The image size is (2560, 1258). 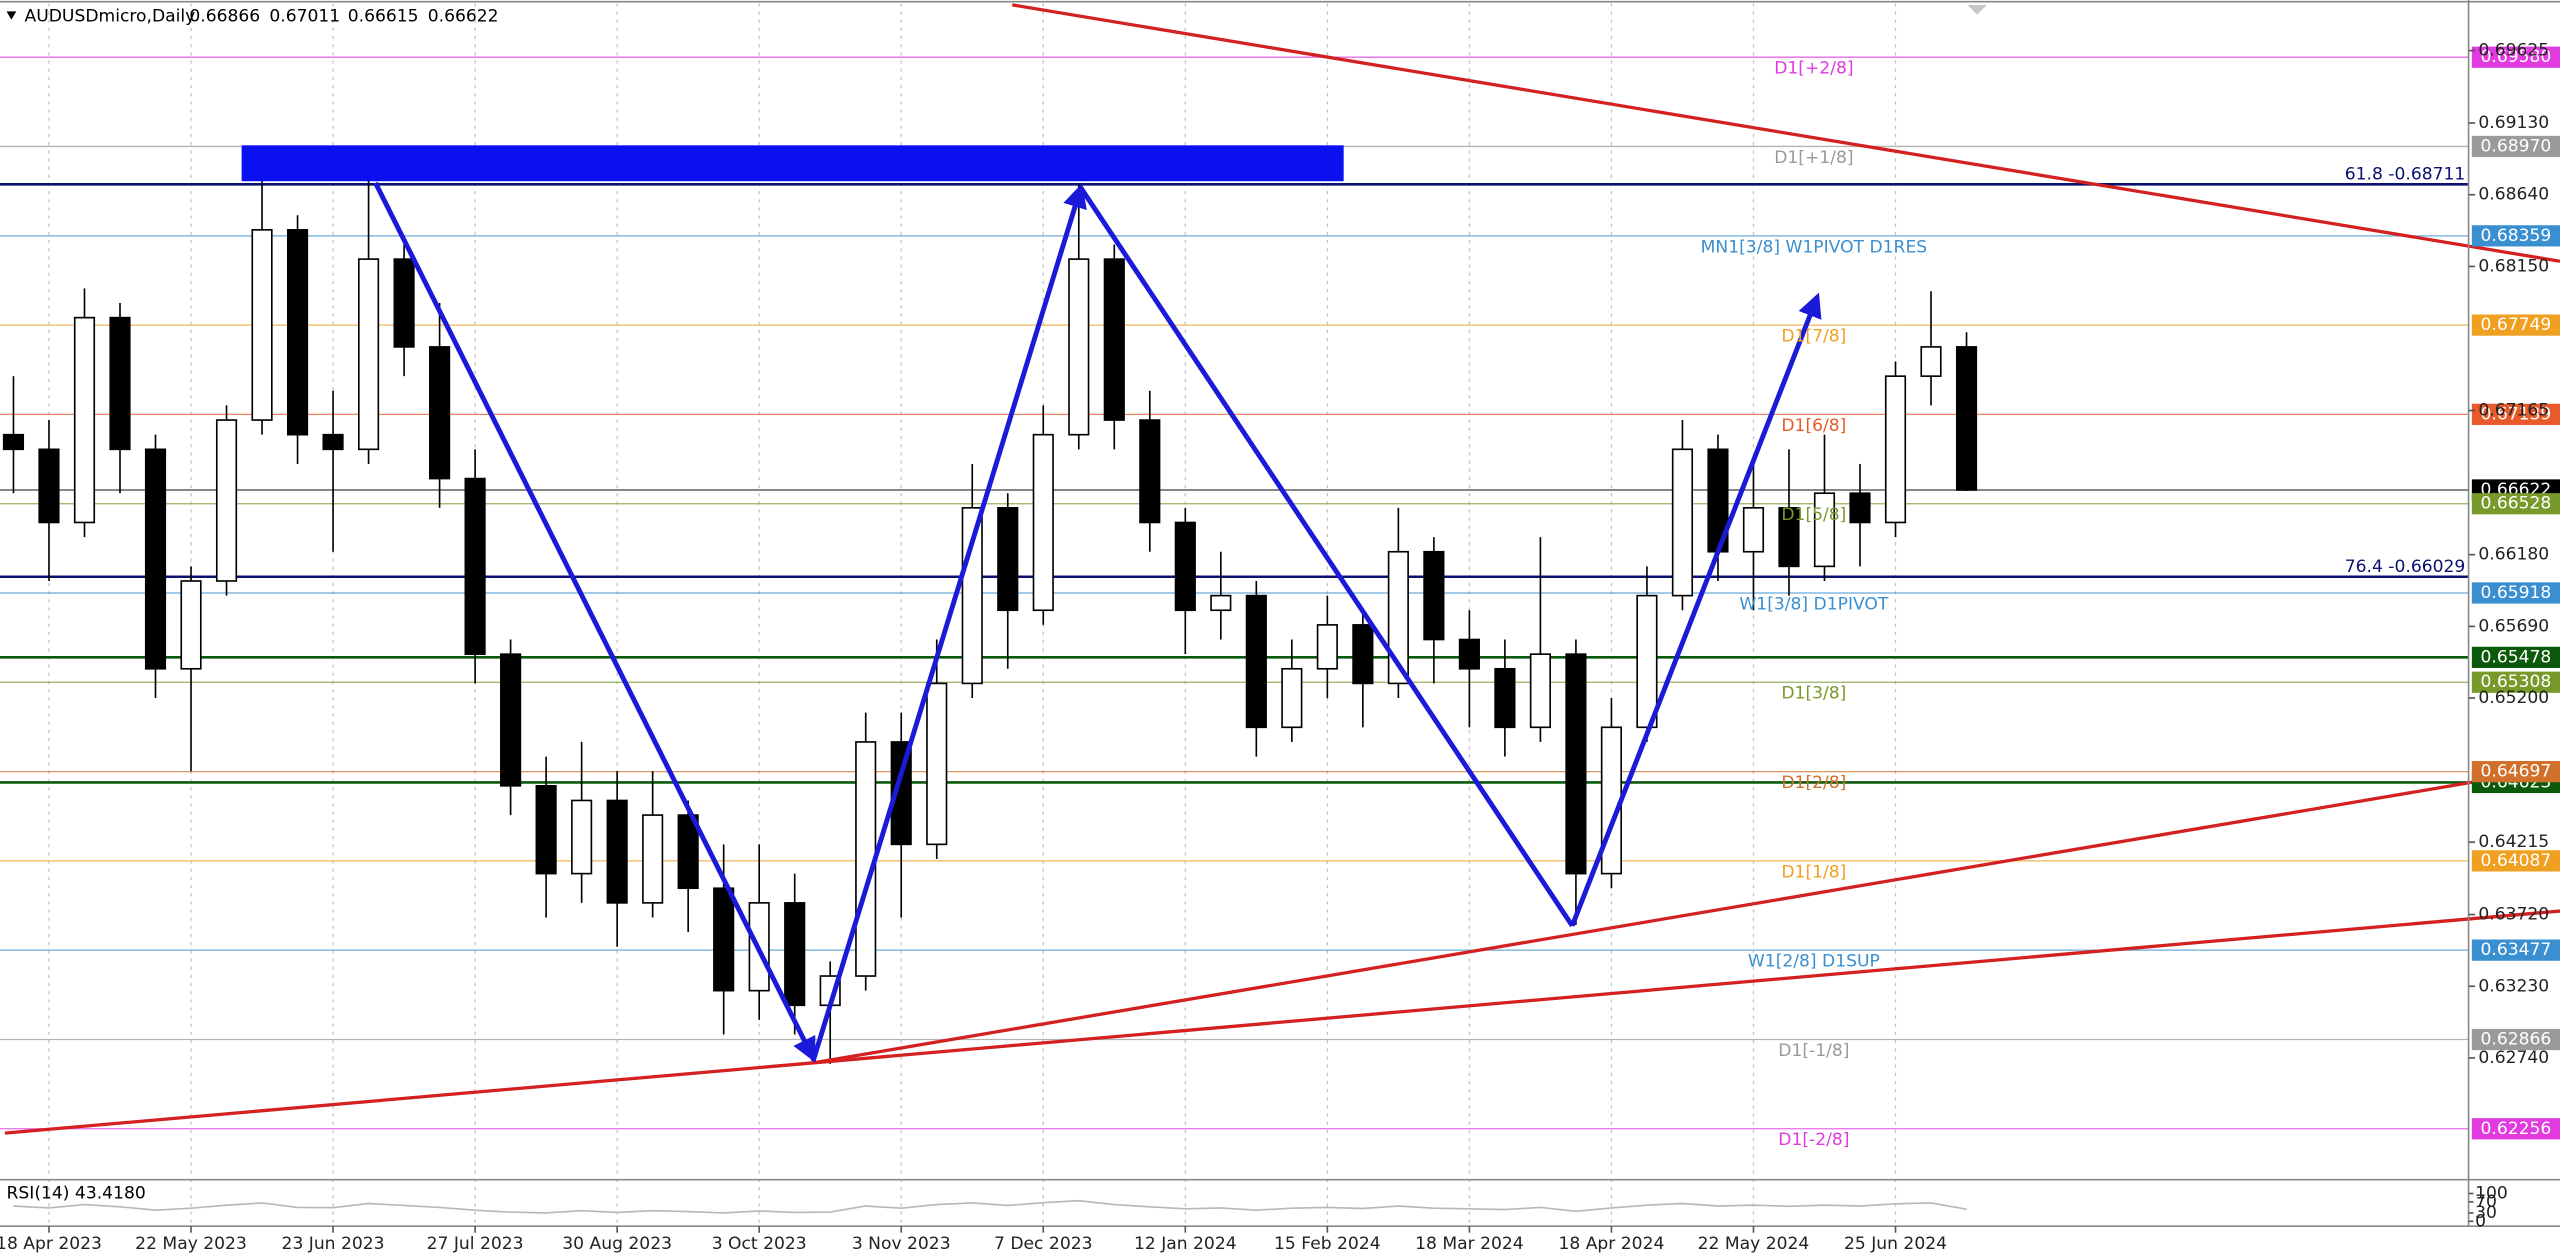 I want to click on x-tick-label: 22 May 2023, so click(x=191, y=1244).